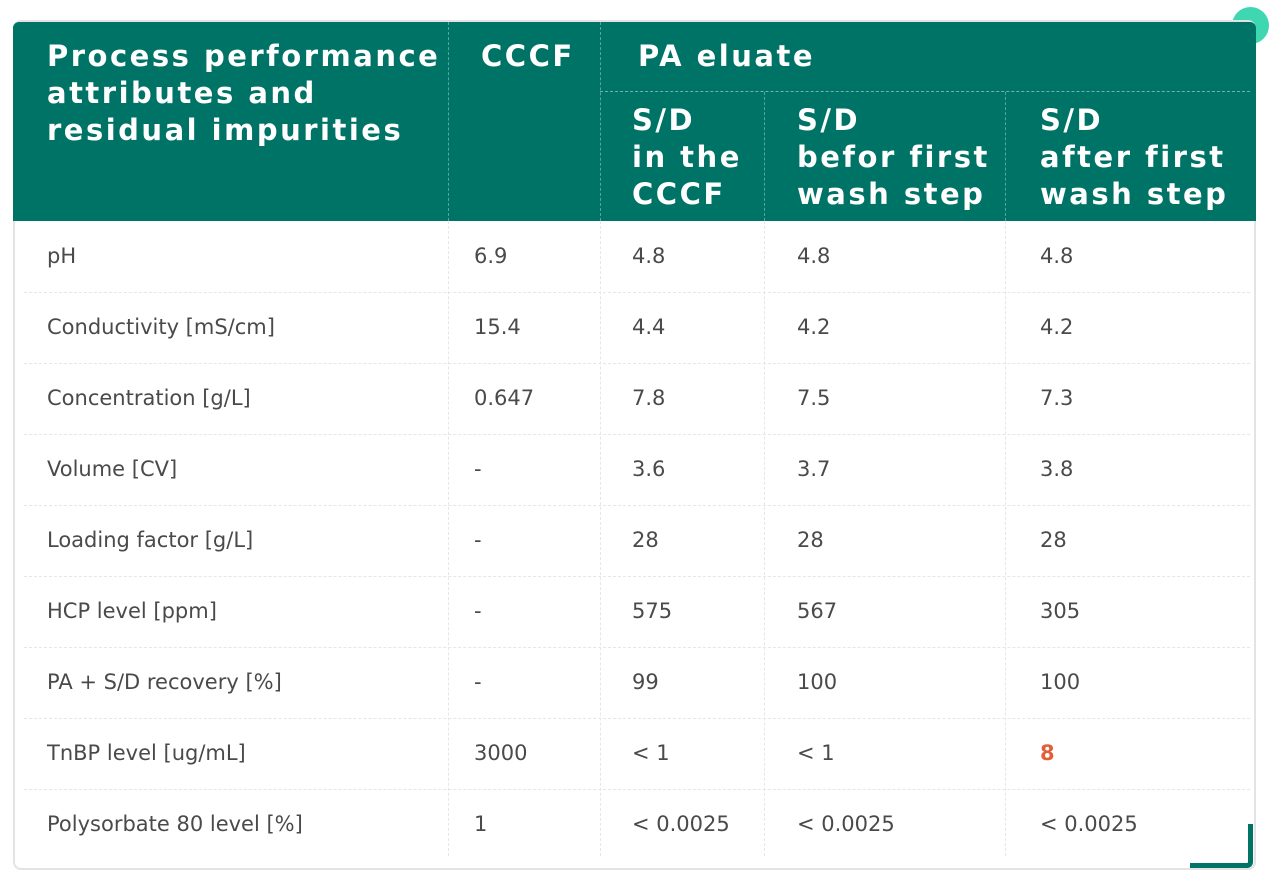 This screenshot has height=893, width=1280. What do you see at coordinates (687, 157) in the screenshot?
I see `header-cell: S/D in the CCCF` at bounding box center [687, 157].